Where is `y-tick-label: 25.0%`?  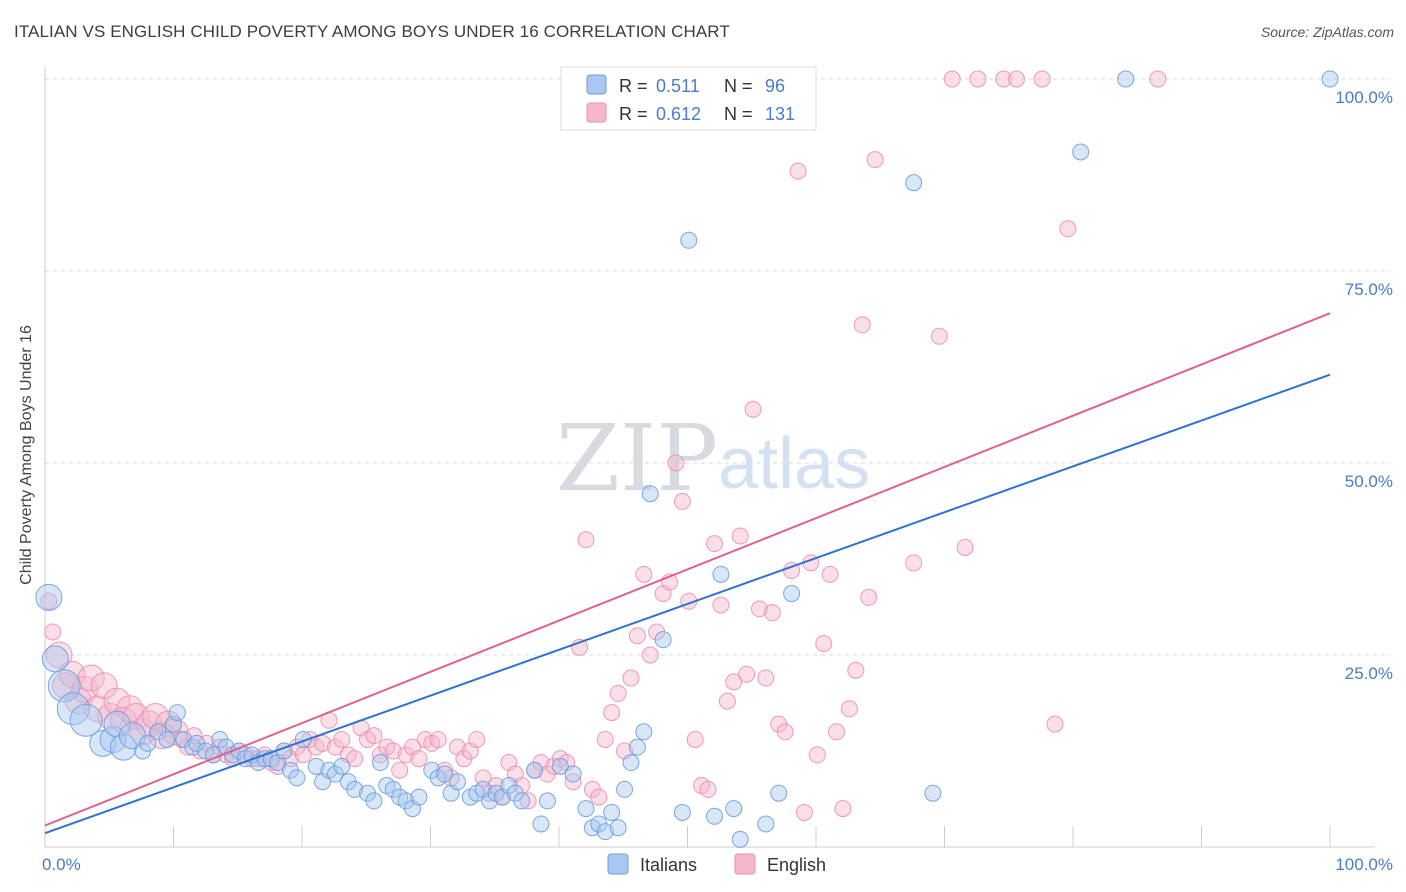
y-tick-label: 25.0% is located at coordinates (1369, 673).